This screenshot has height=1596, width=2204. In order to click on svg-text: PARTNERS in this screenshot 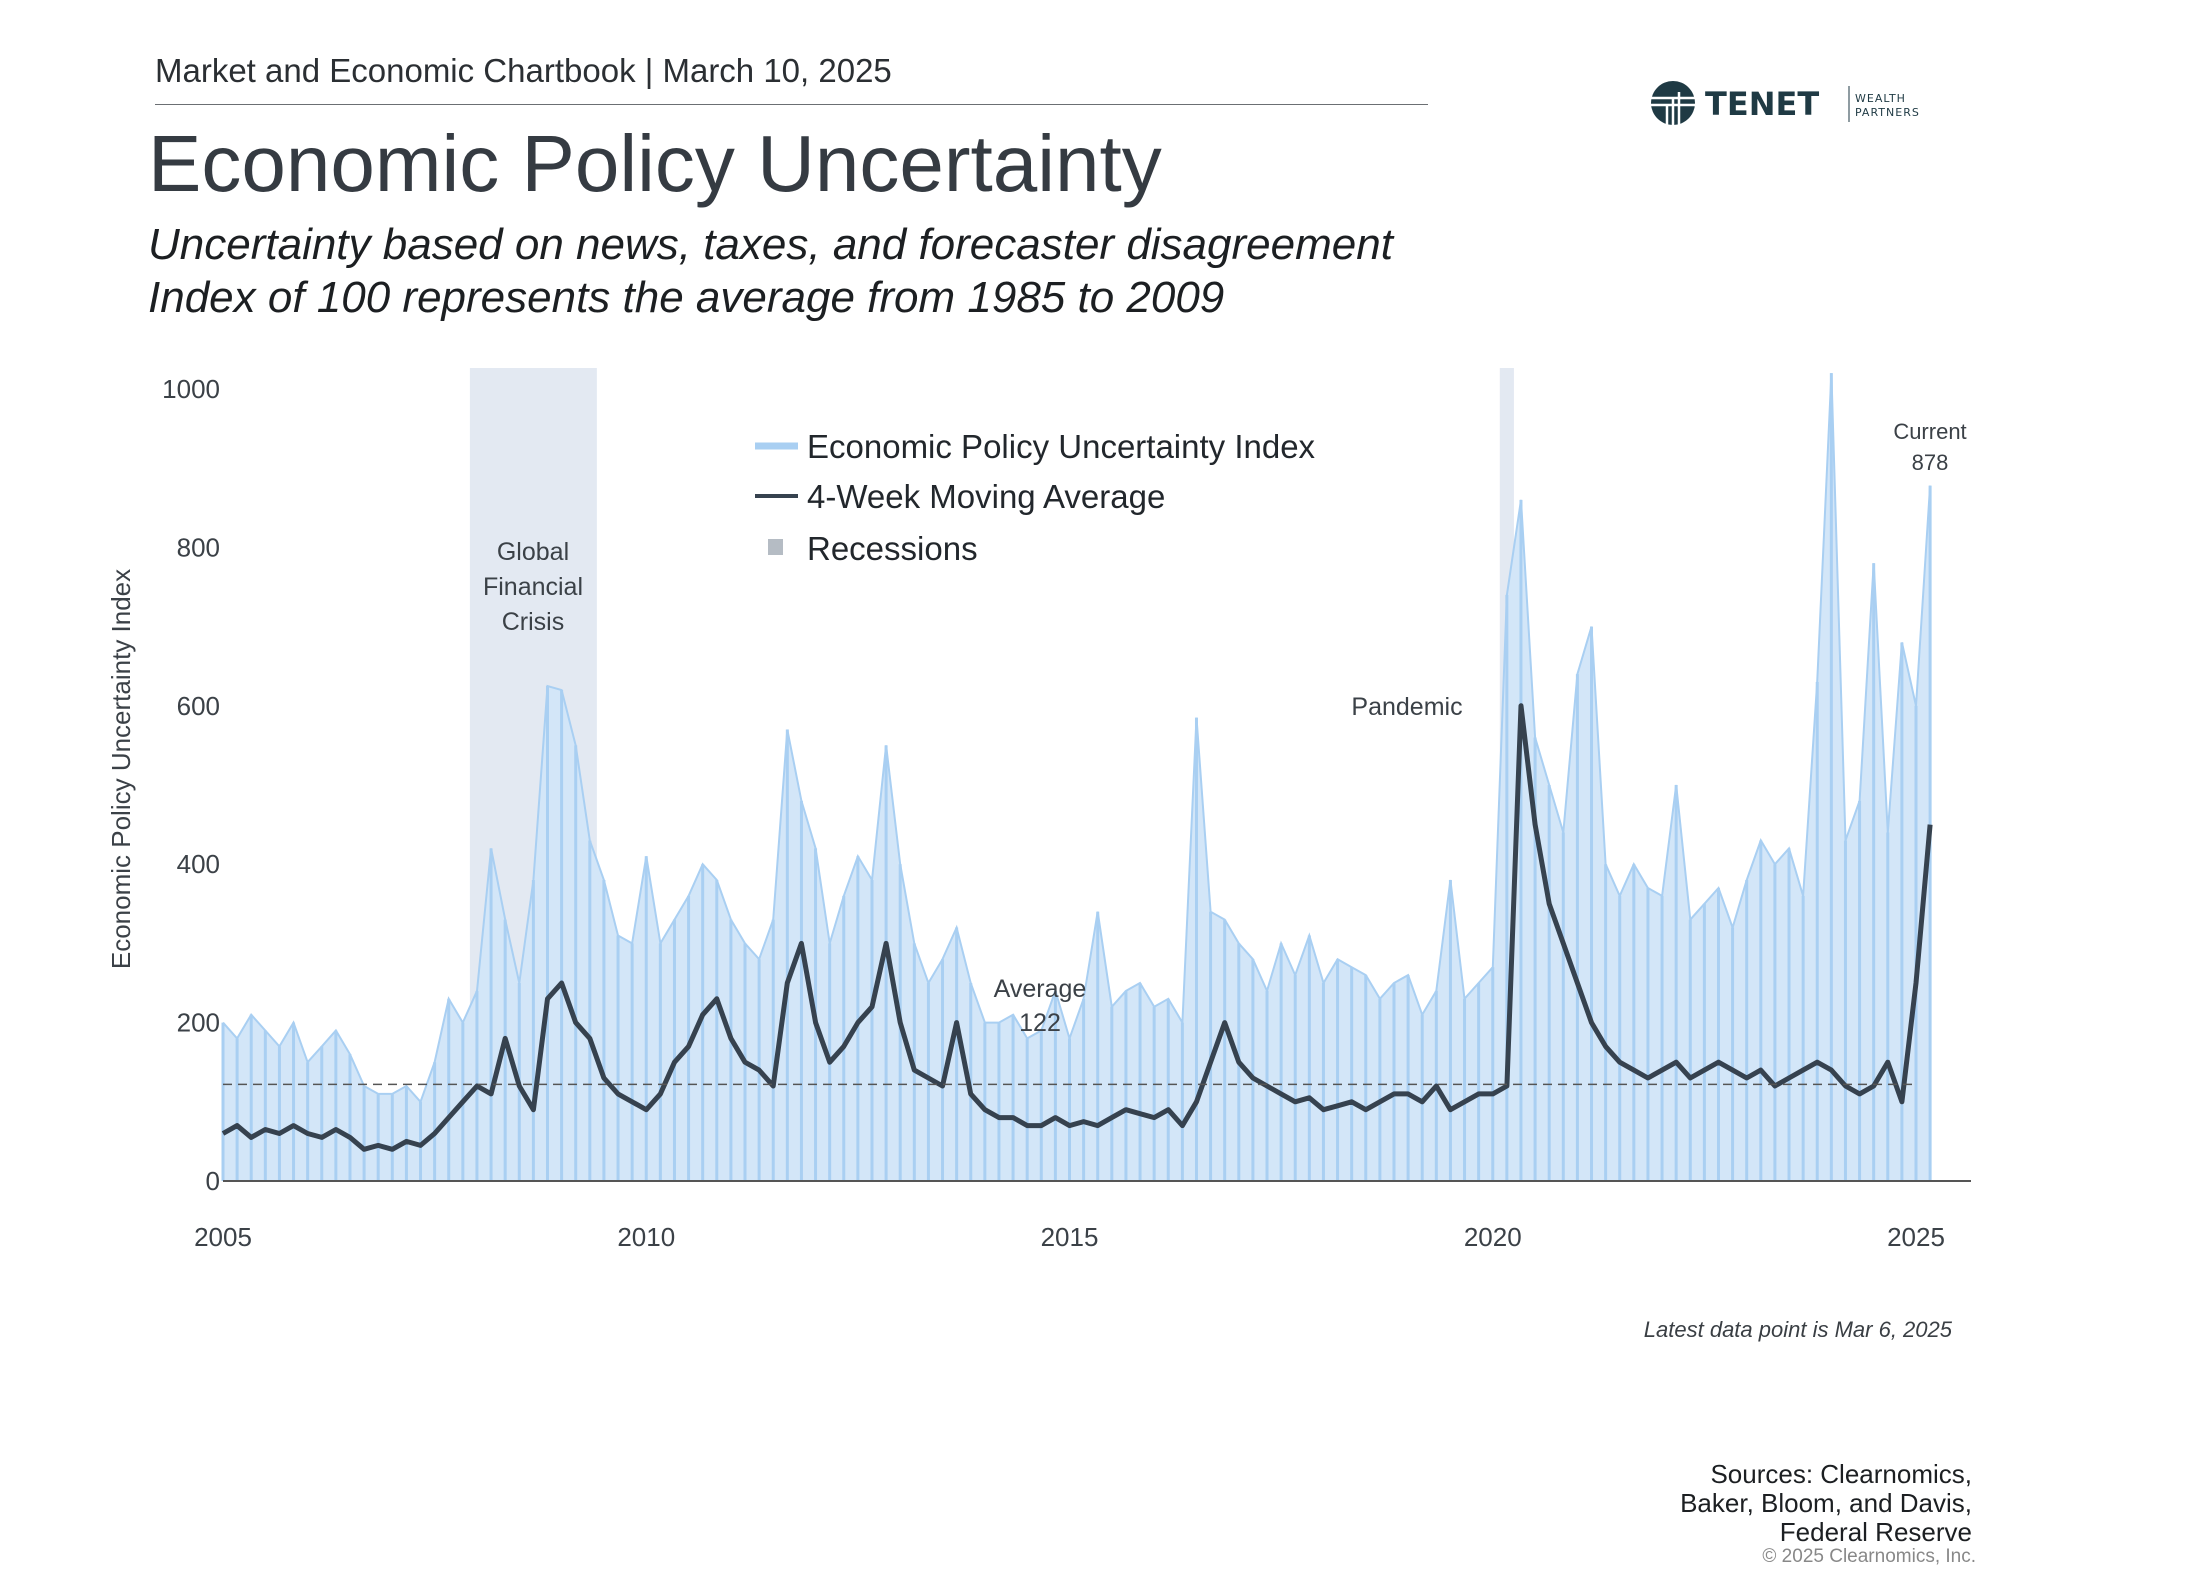, I will do `click(1887, 112)`.